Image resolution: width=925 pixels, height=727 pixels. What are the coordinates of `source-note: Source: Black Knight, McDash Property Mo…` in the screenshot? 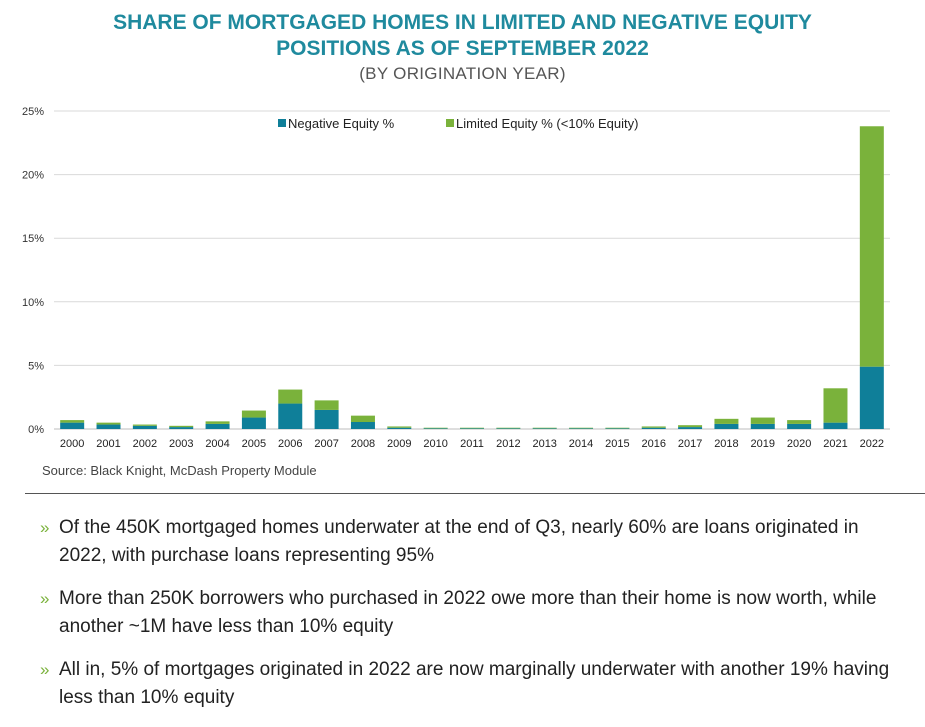 It's located at (179, 470).